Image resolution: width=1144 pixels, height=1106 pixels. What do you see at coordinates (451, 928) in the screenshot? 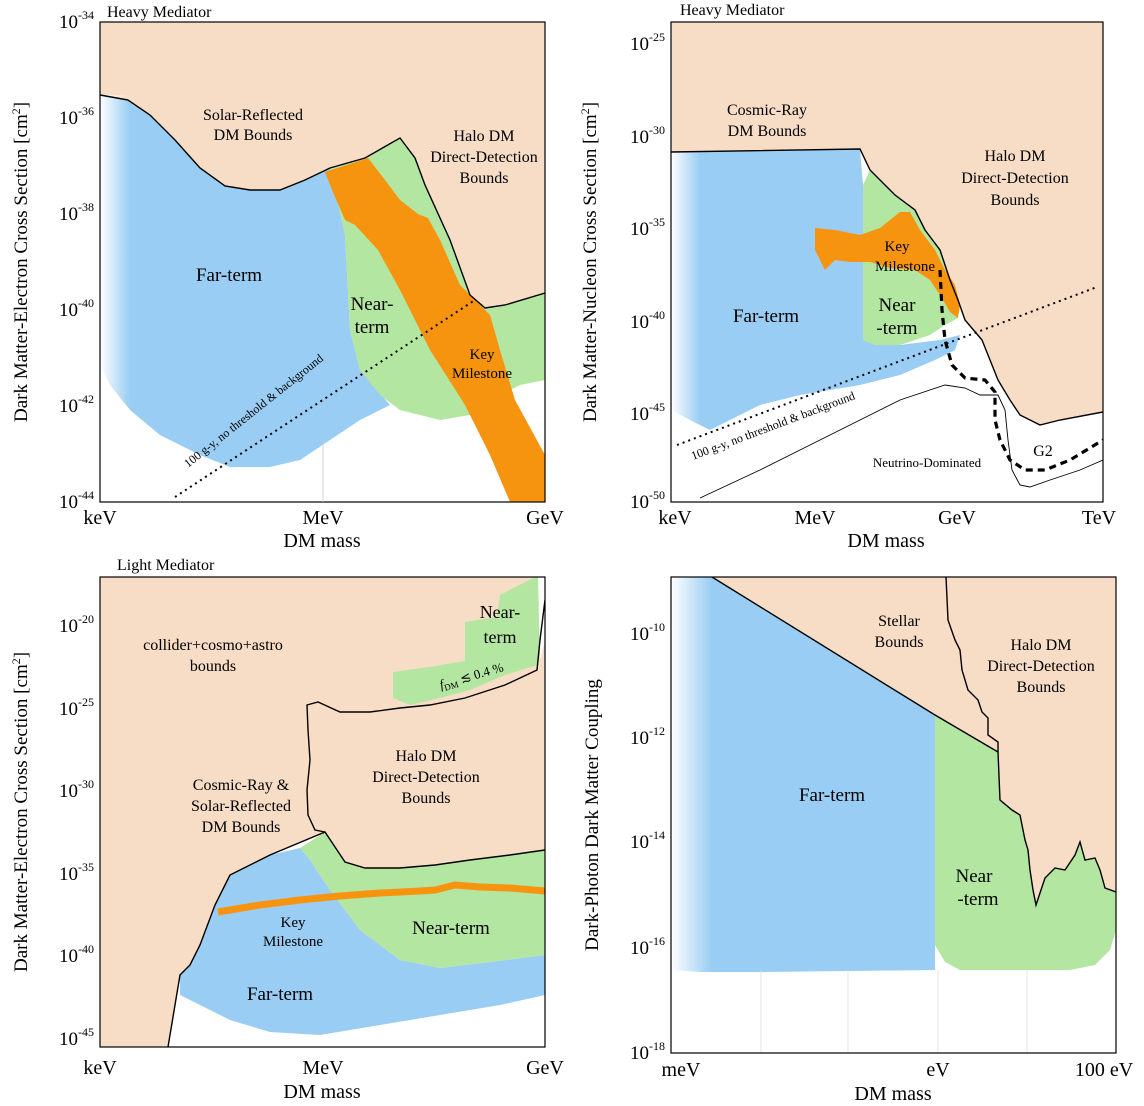
I see `p3-near-term-label: Near-term` at bounding box center [451, 928].